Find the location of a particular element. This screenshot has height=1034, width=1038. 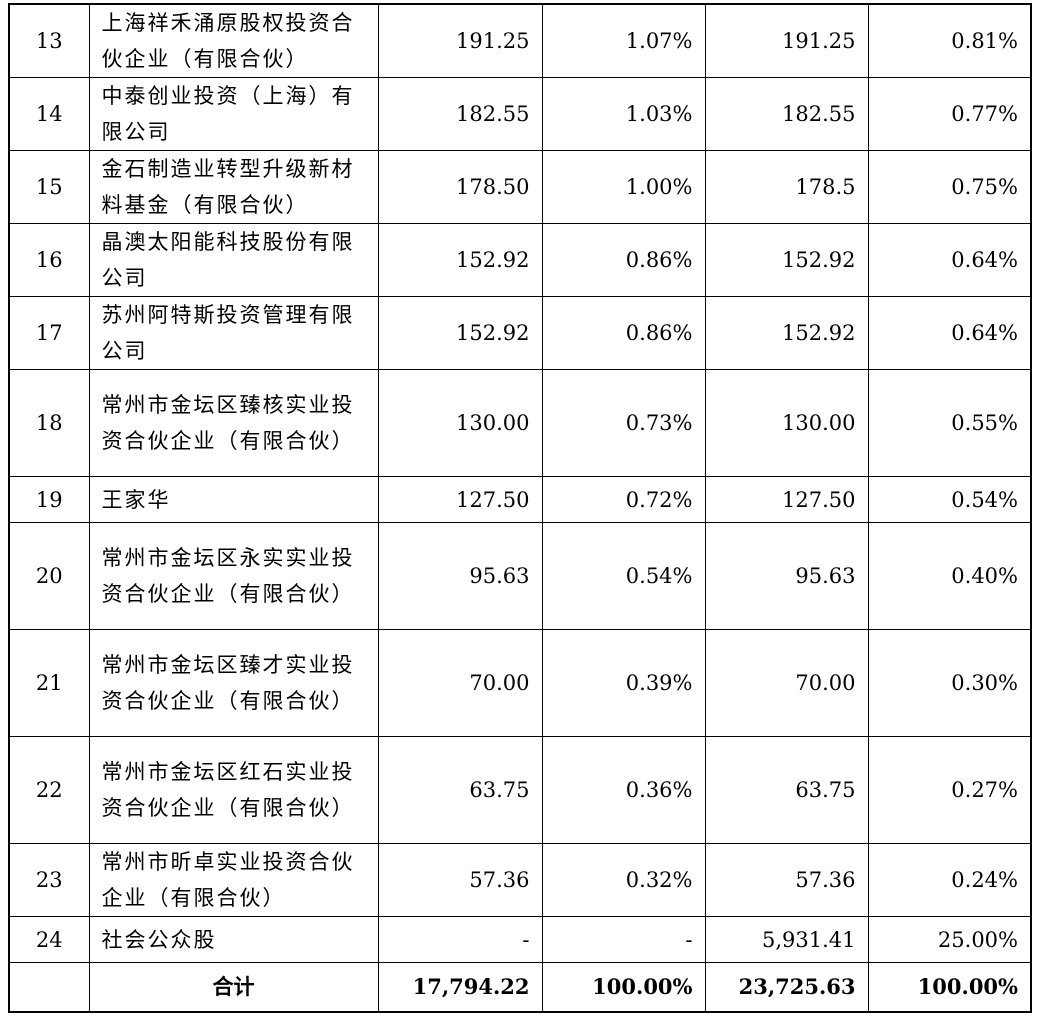

shares-after: 5,931.41 is located at coordinates (786, 939).